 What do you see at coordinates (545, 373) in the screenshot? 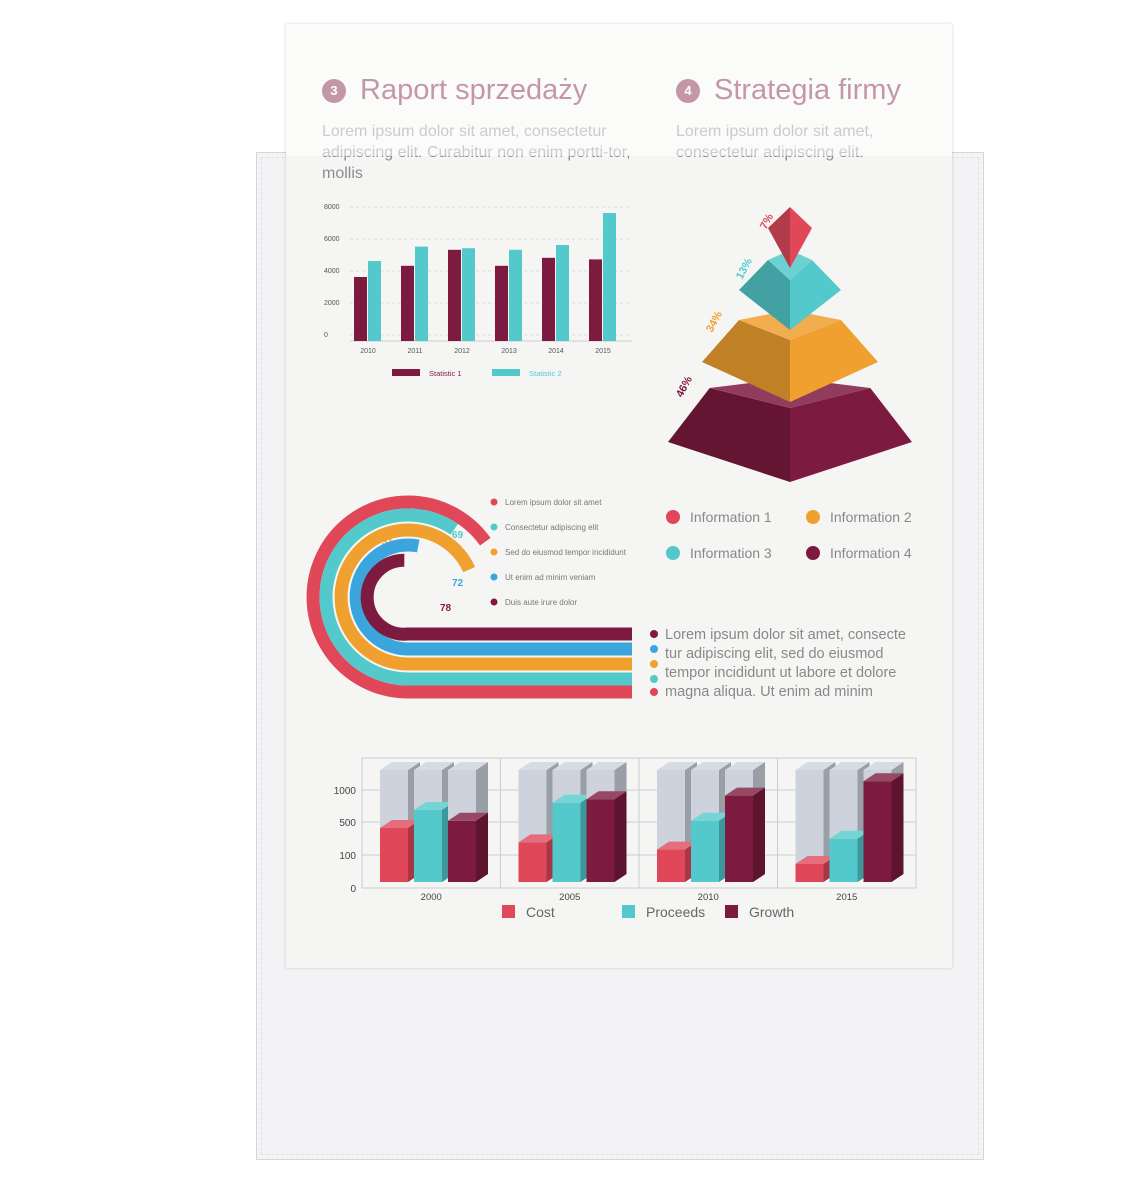
I see `legend-label-2: Statistic 2` at bounding box center [545, 373].